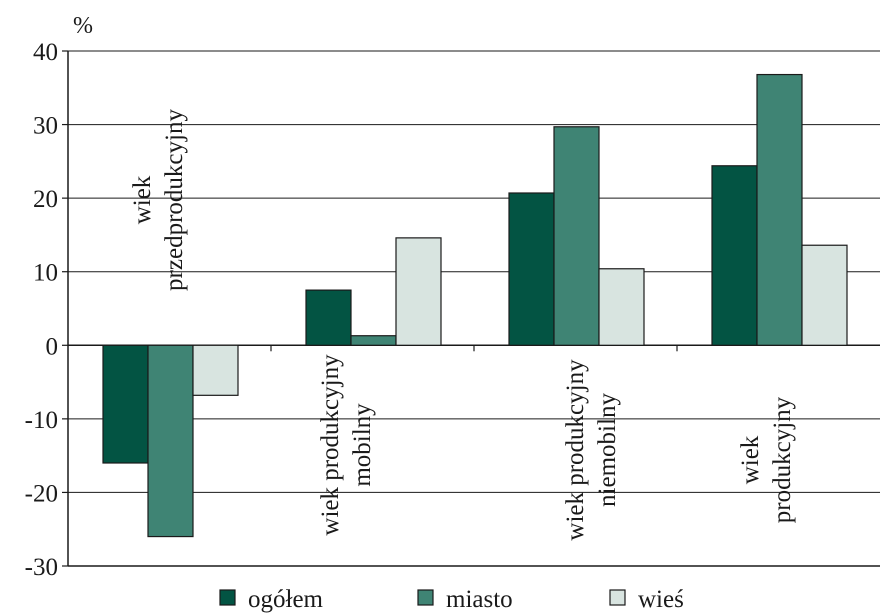 The width and height of the screenshot is (880, 614). I want to click on bar-wieś-1, so click(418, 291).